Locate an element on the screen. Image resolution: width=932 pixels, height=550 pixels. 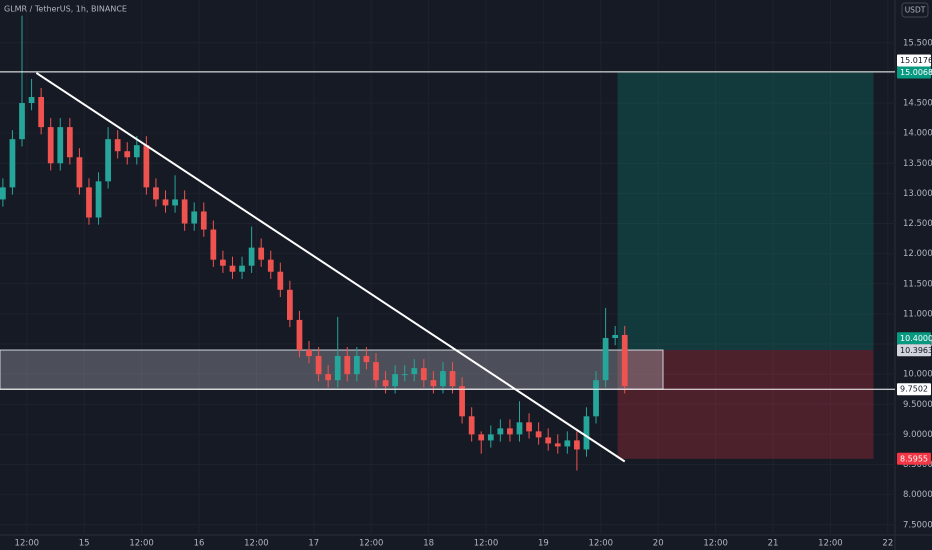
x-tick-label: 22 is located at coordinates (887, 544).